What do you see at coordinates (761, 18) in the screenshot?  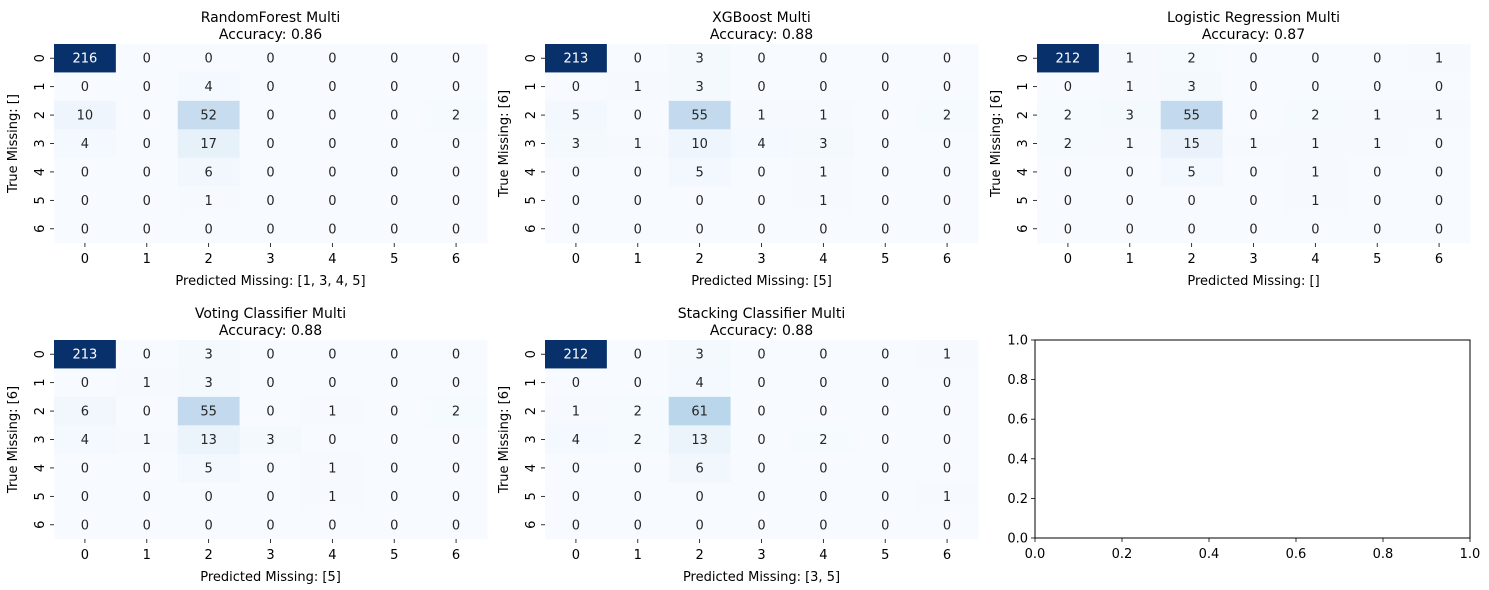 I see `chart-title: XGBoost Multi` at bounding box center [761, 18].